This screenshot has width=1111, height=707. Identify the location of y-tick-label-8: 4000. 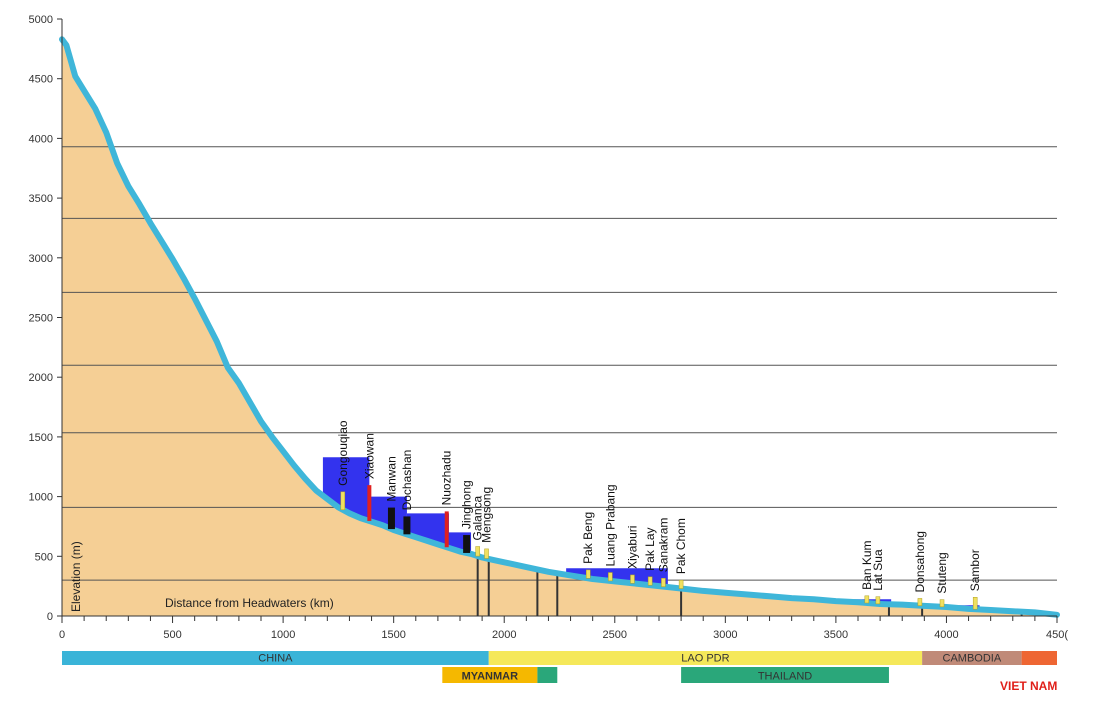
(41, 139).